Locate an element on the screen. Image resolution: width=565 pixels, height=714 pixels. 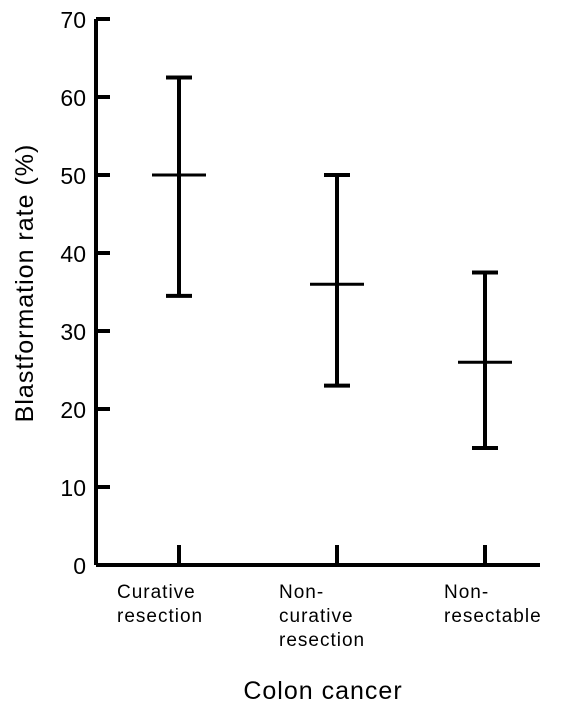
y-tick-label: 40 is located at coordinates (73, 254).